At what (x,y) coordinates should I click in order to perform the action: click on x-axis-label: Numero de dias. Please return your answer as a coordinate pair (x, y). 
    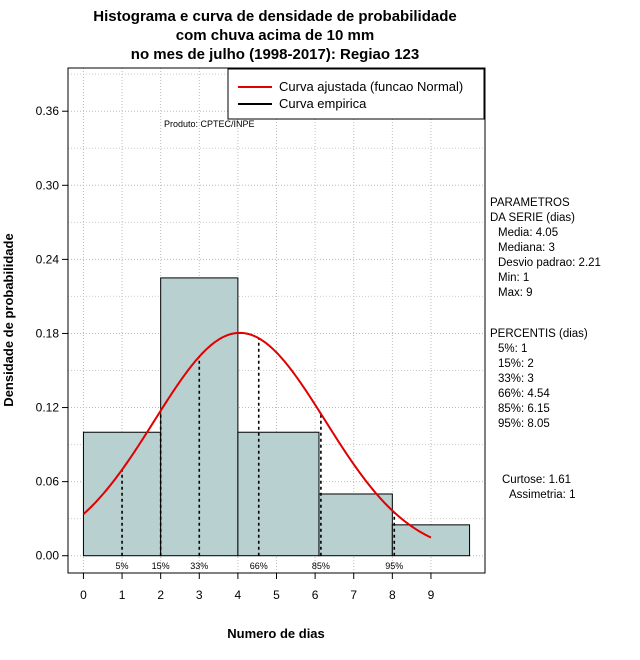
    Looking at the image, I should click on (276, 633).